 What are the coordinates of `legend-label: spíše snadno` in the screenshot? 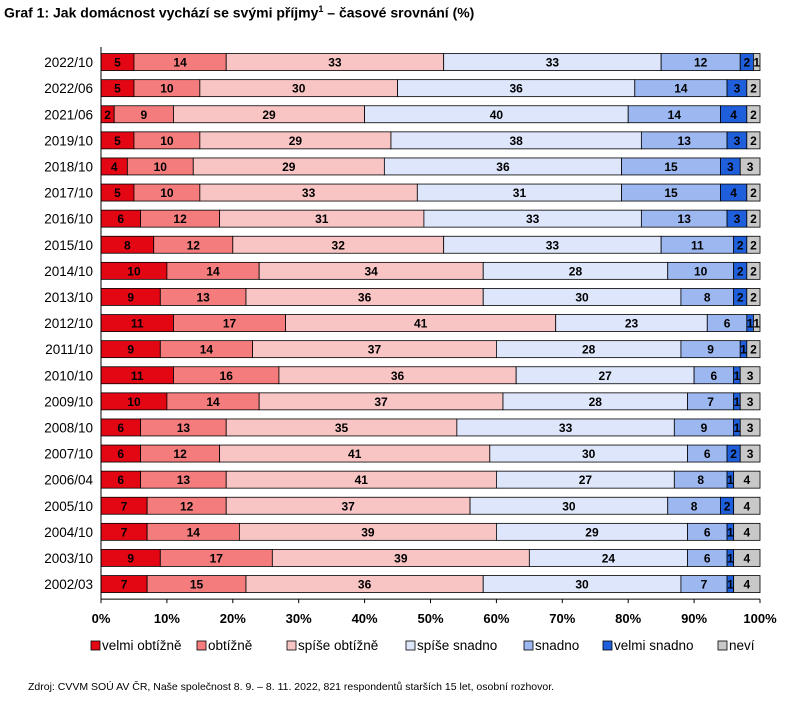 It's located at (457, 645).